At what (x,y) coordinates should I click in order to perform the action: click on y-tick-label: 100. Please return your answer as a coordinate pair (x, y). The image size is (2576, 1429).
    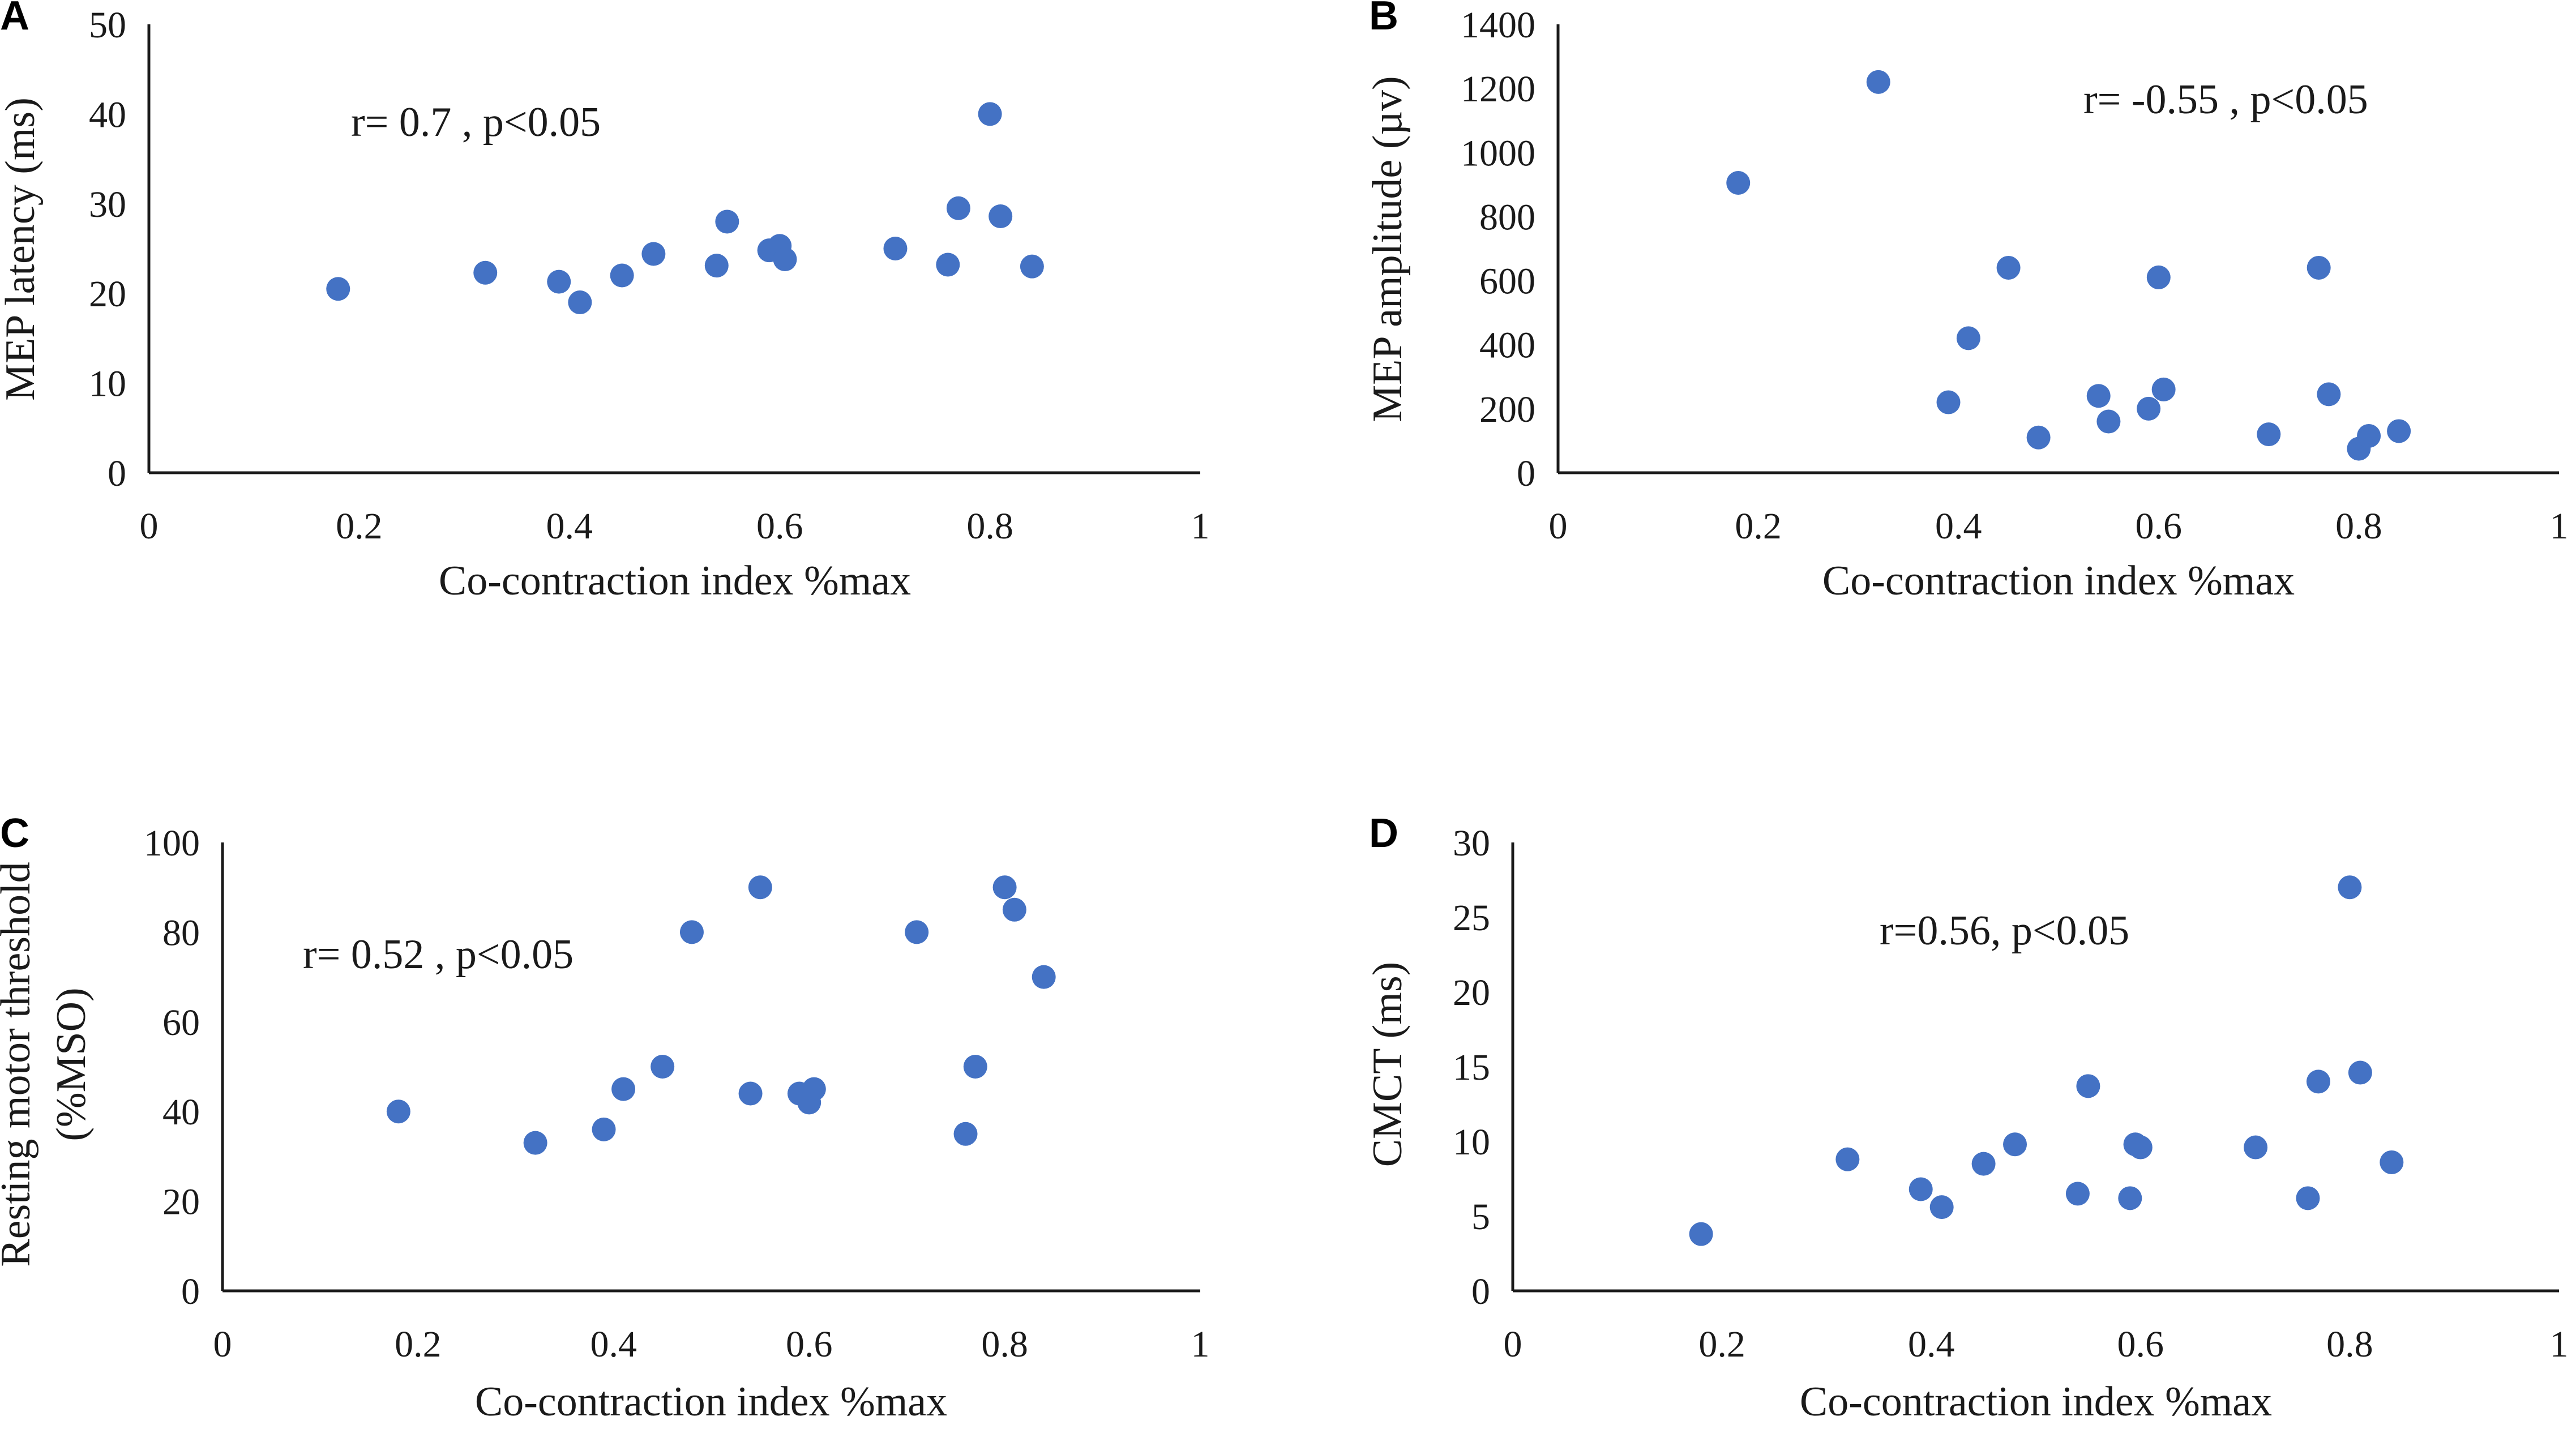
    Looking at the image, I should click on (172, 843).